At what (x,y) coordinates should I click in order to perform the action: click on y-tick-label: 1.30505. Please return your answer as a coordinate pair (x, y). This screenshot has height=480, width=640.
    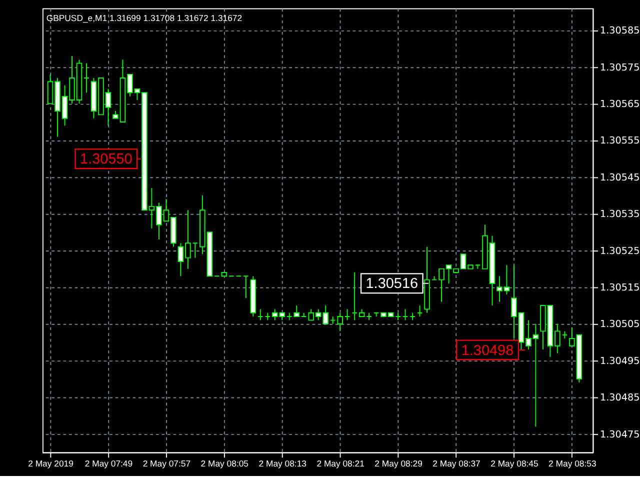
    Looking at the image, I should click on (620, 324).